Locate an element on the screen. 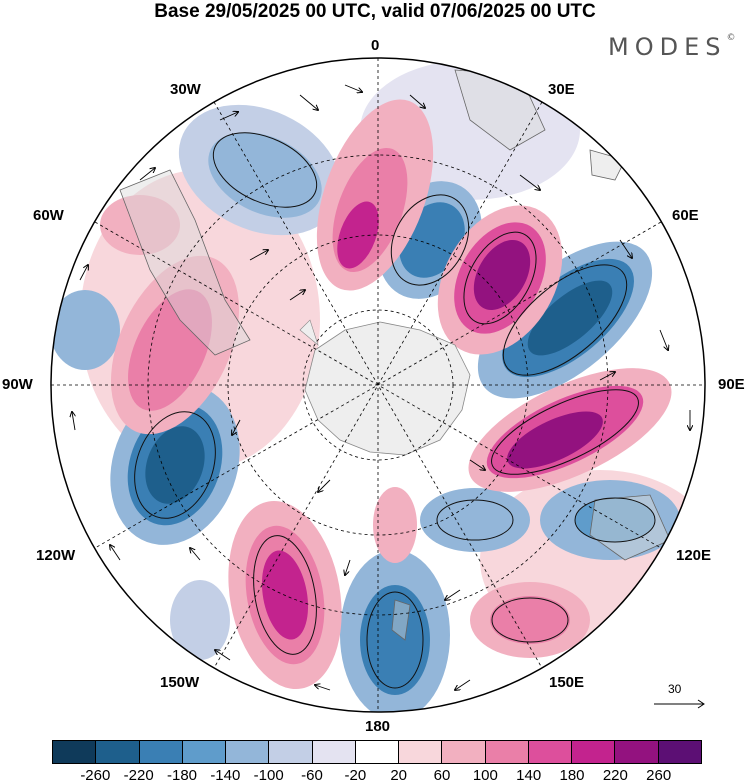  lon-label-180: 180 is located at coordinates (378, 726).